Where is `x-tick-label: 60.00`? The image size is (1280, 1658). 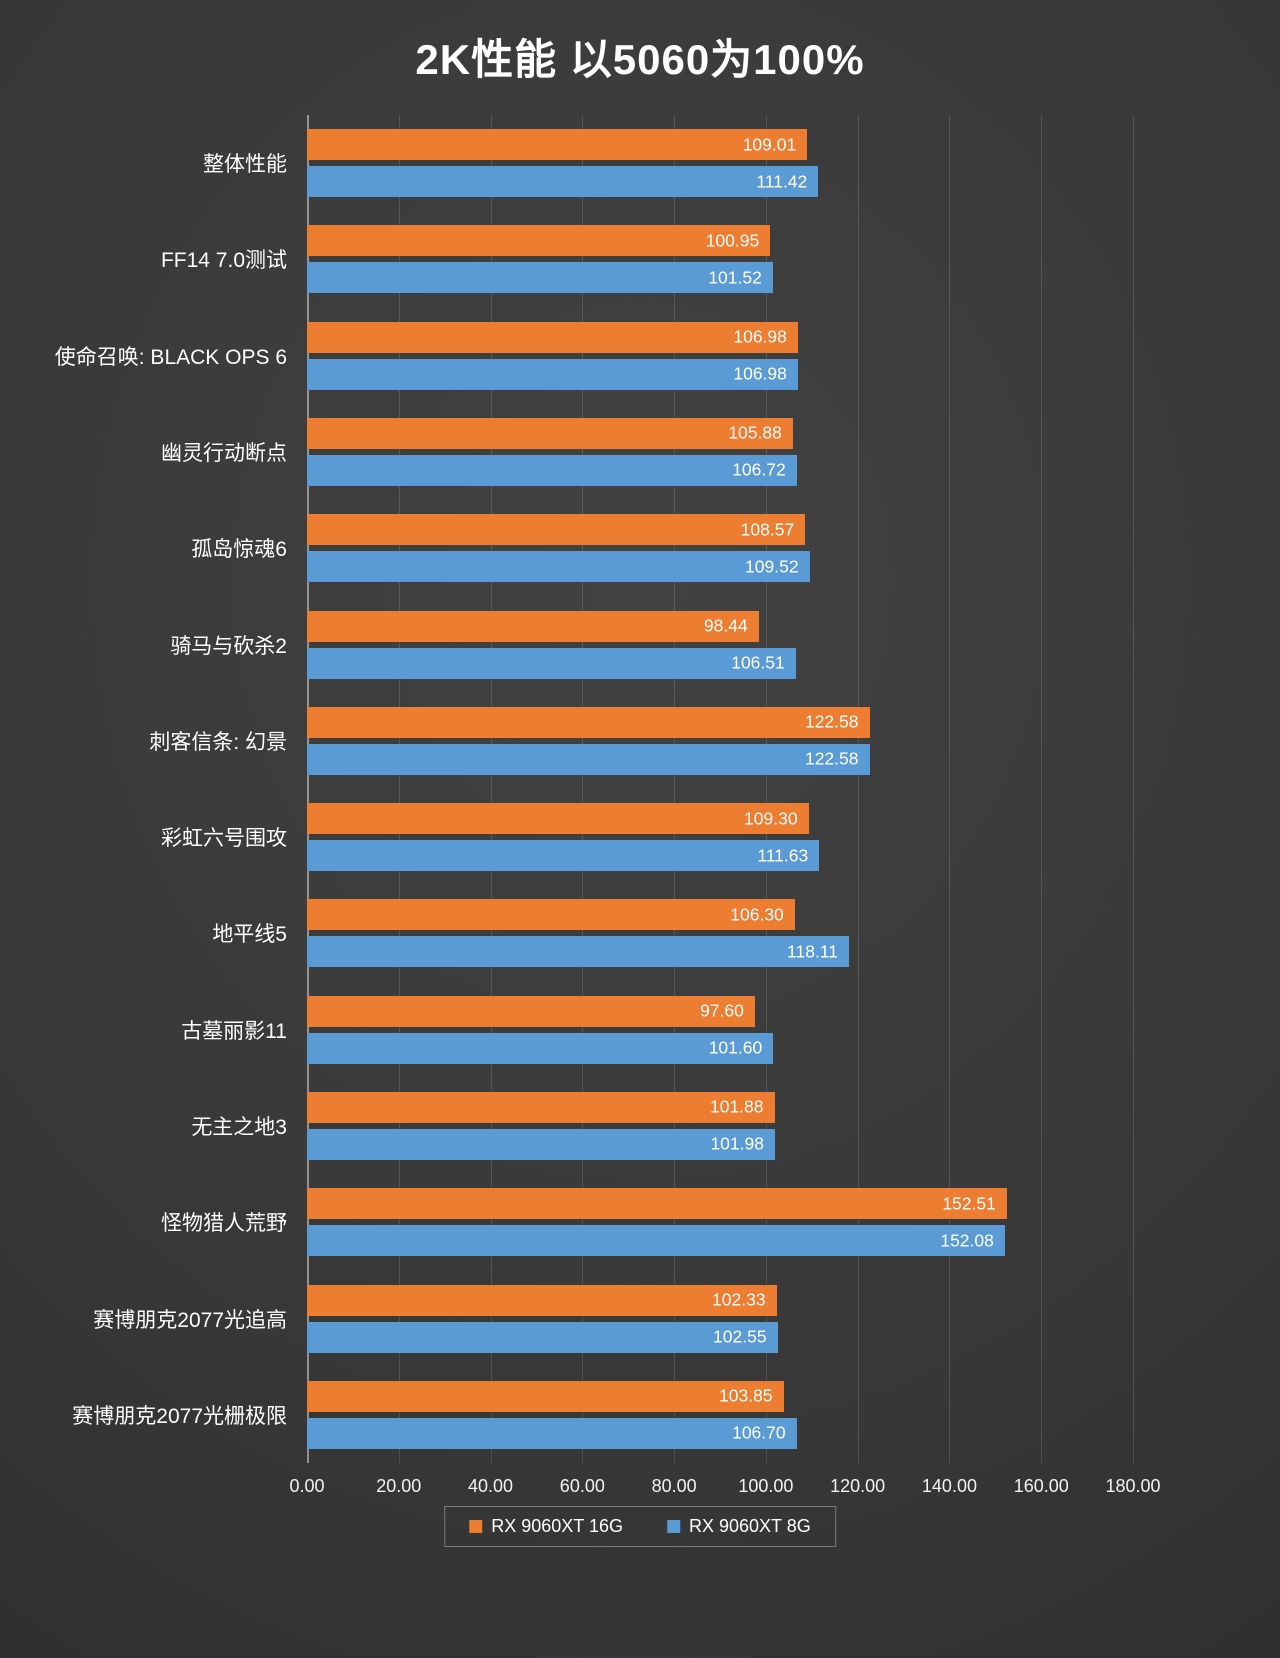
x-tick-label: 60.00 is located at coordinates (582, 1486).